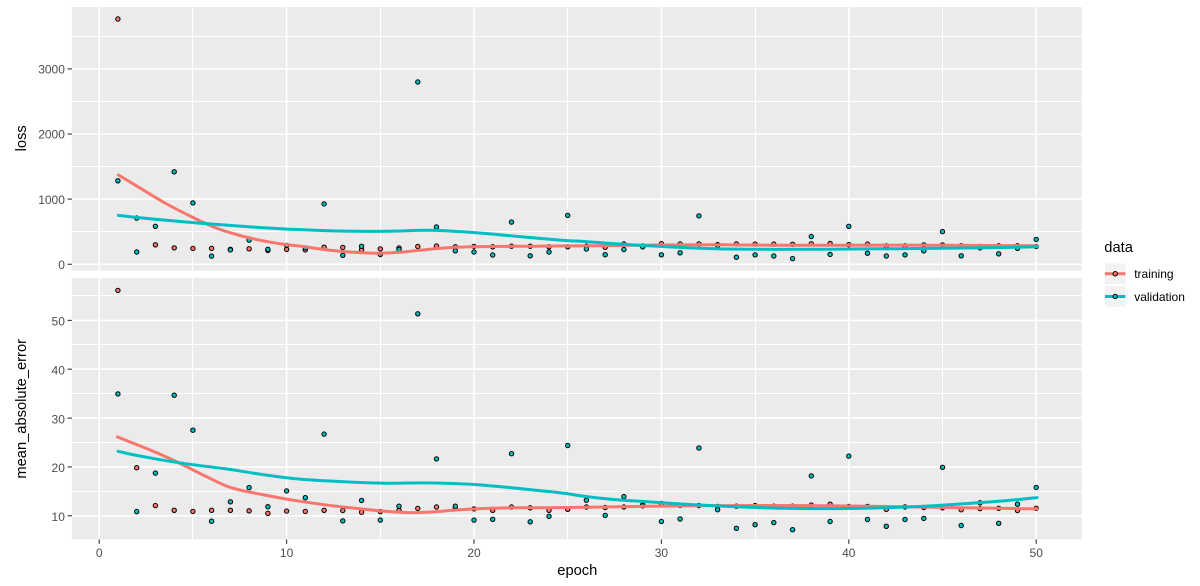 This screenshot has height=586, width=1200. What do you see at coordinates (51, 200) in the screenshot?
I see `svg-text: 1000` at bounding box center [51, 200].